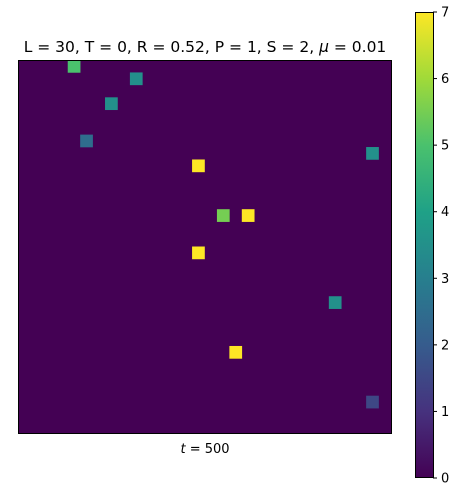 This screenshot has width=465, height=496. Describe the element at coordinates (445, 279) in the screenshot. I see `colorbar-tick-label: 3` at that location.